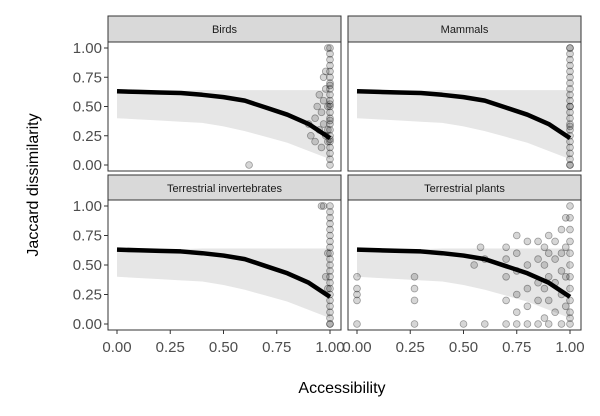 This screenshot has width=600, height=416. What do you see at coordinates (87, 107) in the screenshot?
I see `y-tick-label: 0.50` at bounding box center [87, 107].